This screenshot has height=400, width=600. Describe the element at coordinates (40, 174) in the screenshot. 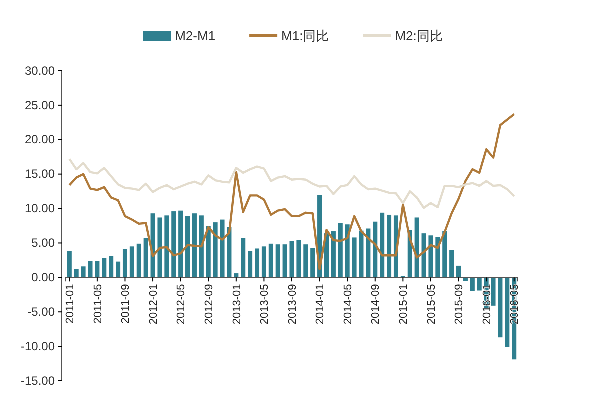

I see `y-tick-label: 15.00` at that location.